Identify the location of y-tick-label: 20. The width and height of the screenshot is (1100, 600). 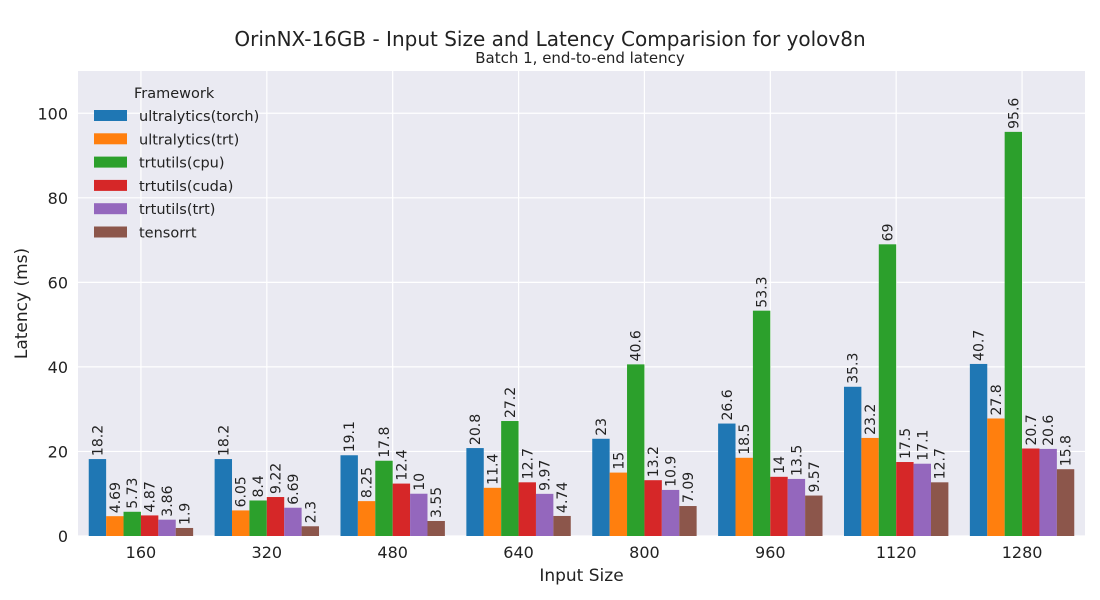
(58, 451).